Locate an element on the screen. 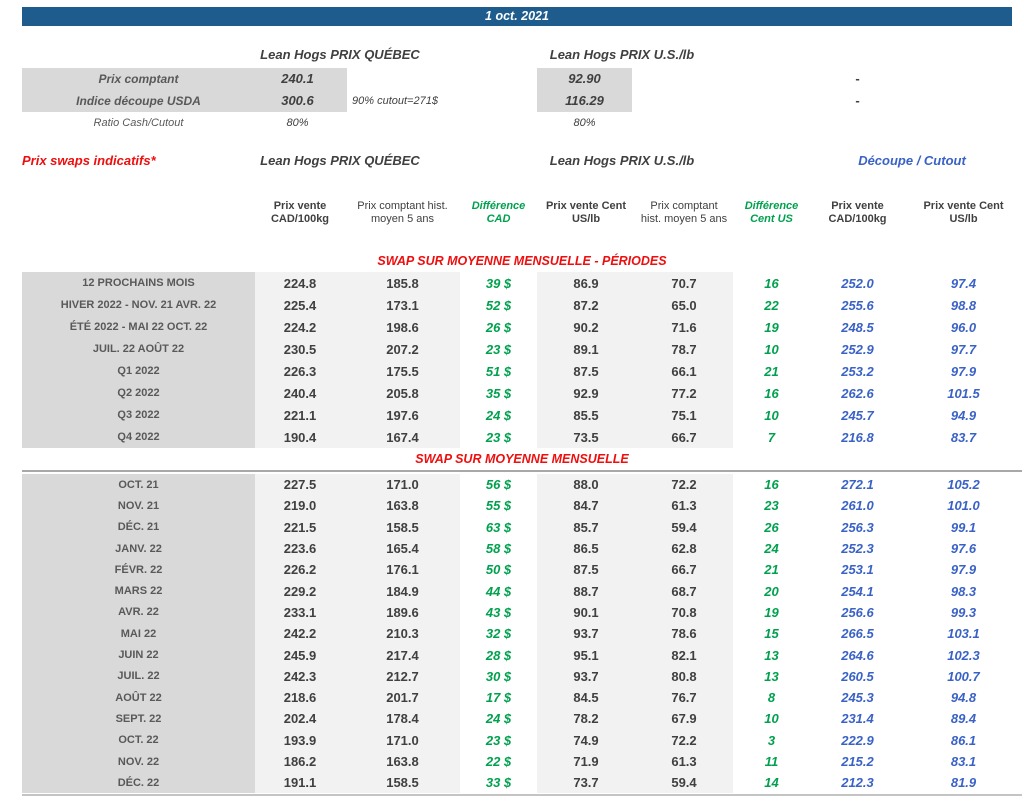 Image resolution: width=1024 pixels, height=801 pixels. cell-prix-vente-us: 85.5 is located at coordinates (586, 415).